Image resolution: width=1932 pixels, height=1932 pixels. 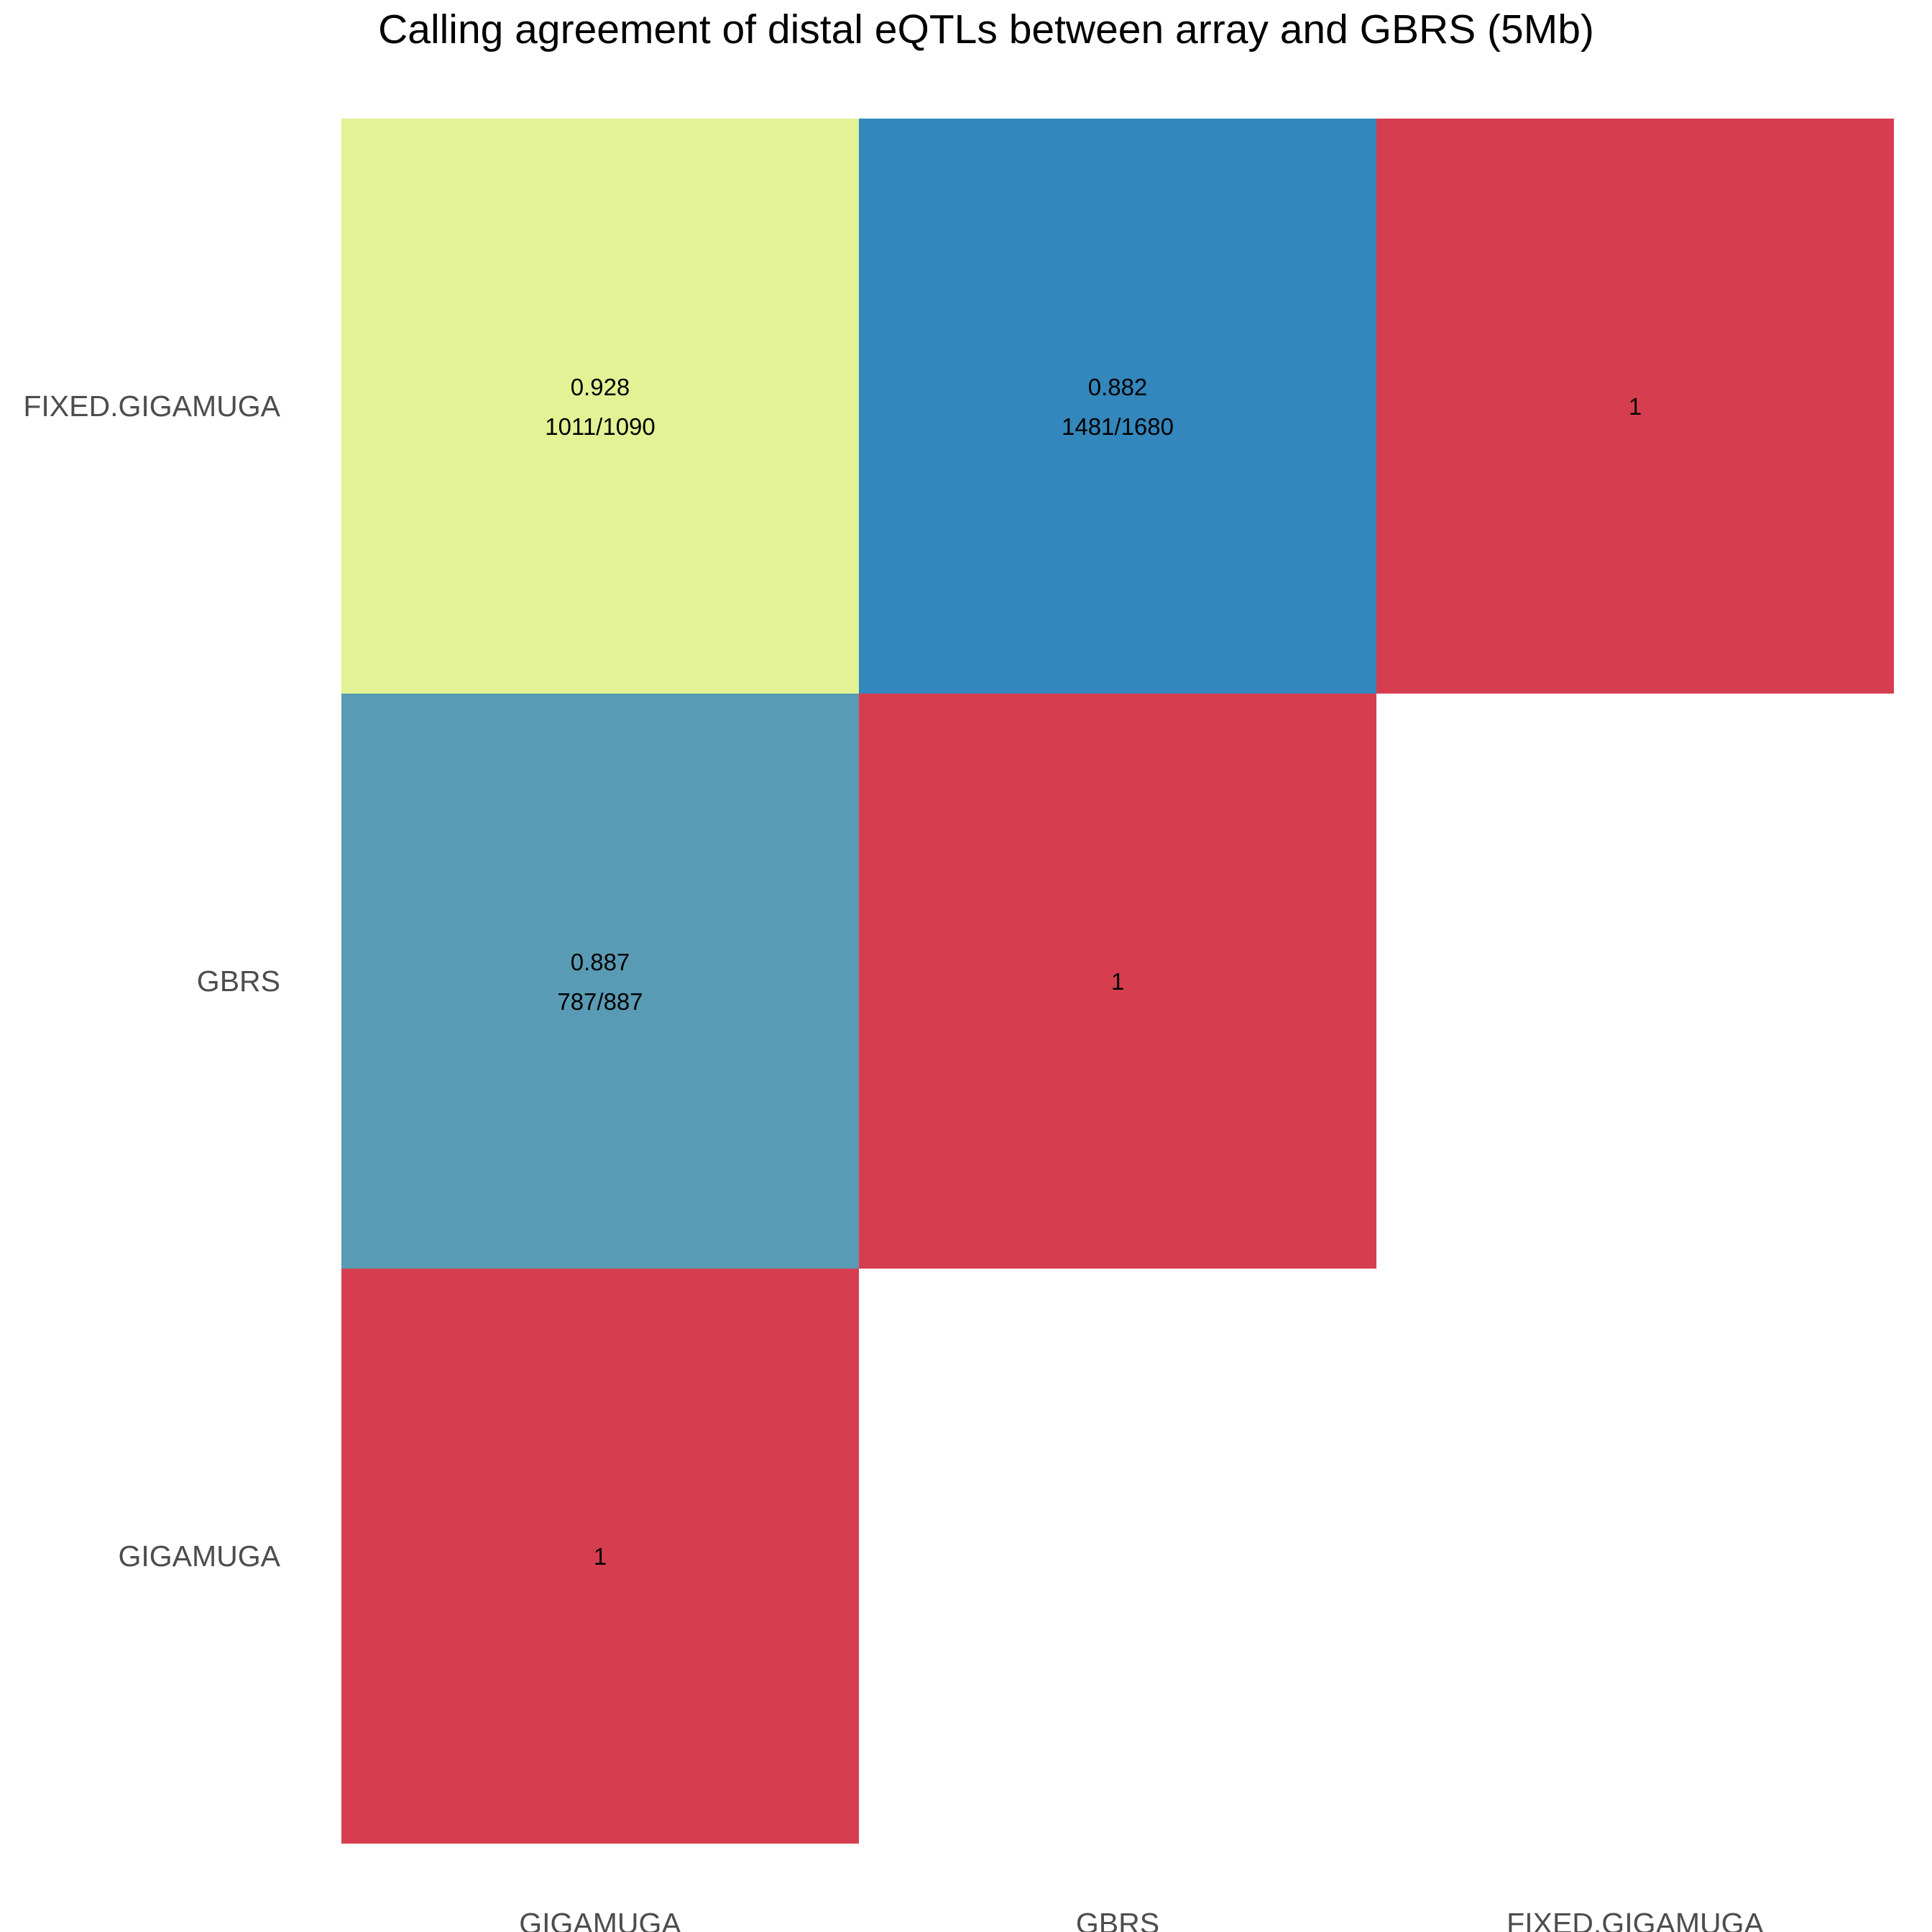 I want to click on cell-count-label: 1481/1680, so click(x=1118, y=426).